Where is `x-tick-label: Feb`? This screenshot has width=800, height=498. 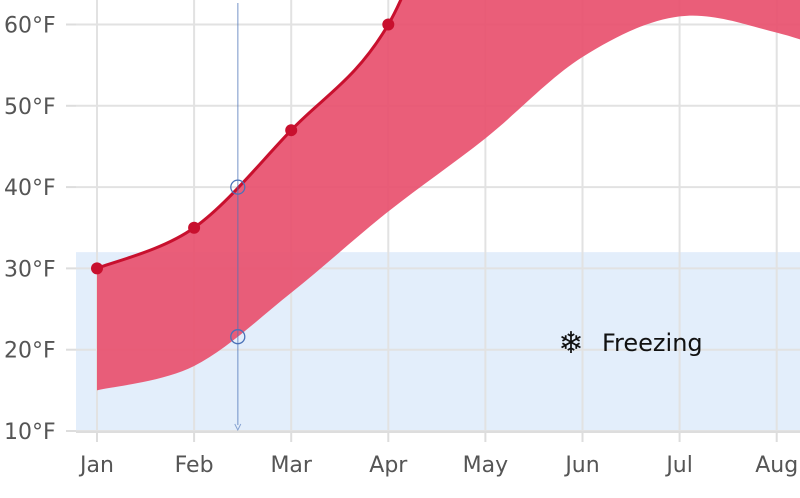 x-tick-label: Feb is located at coordinates (194, 465).